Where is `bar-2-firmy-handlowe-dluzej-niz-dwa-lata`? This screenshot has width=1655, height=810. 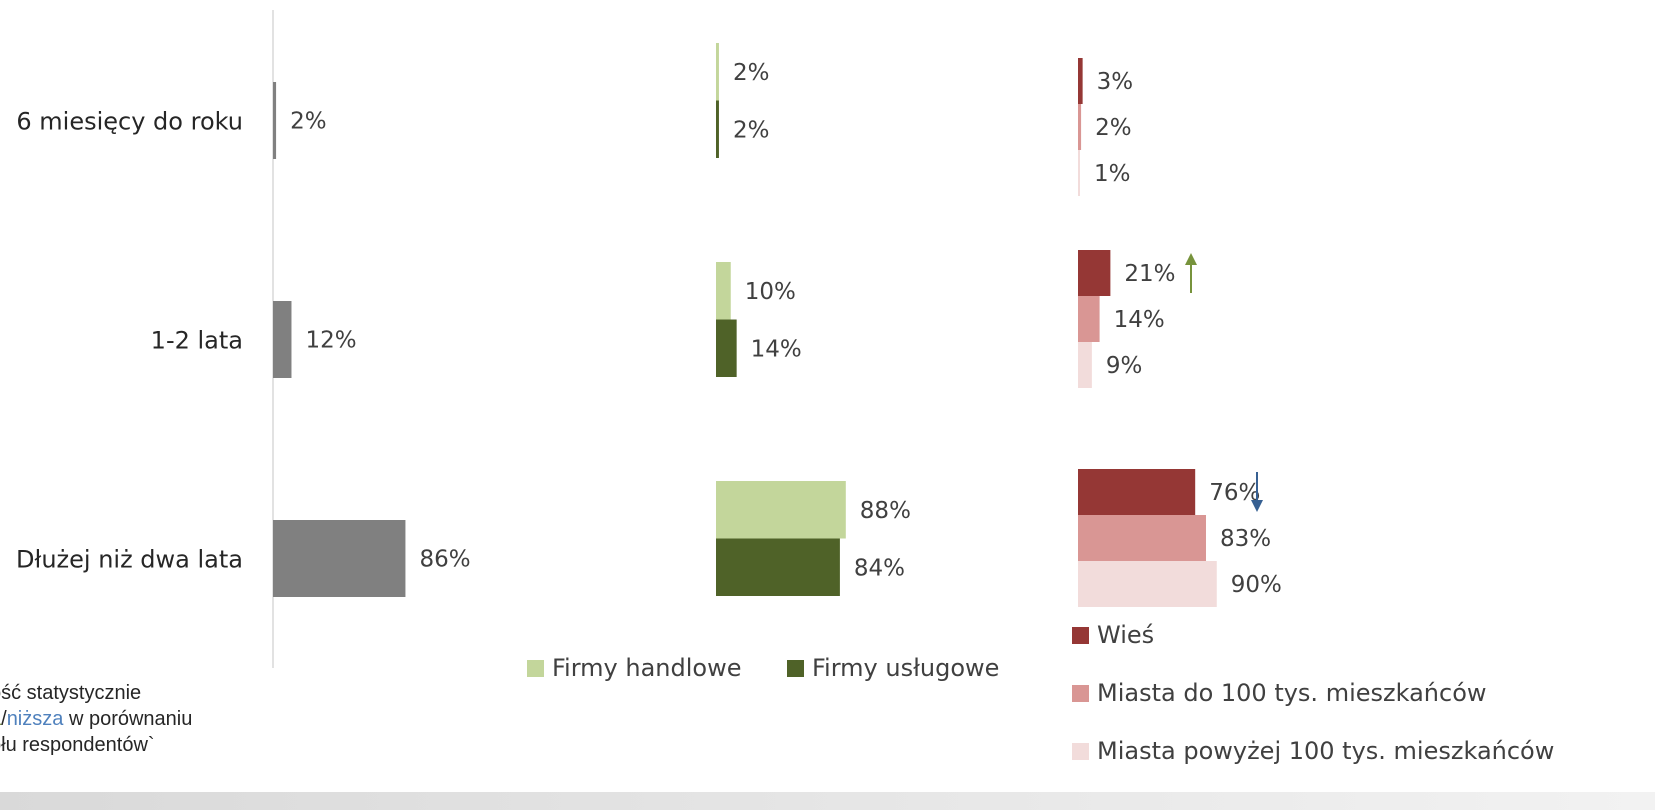
bar-2-firmy-handlowe-dluzej-niz-dwa-lata is located at coordinates (781, 510).